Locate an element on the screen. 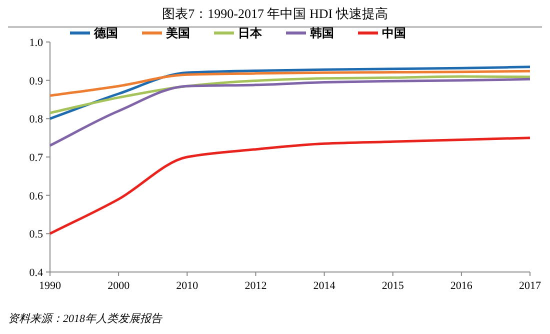  y-tick-label: 0.8 is located at coordinates (36, 120).